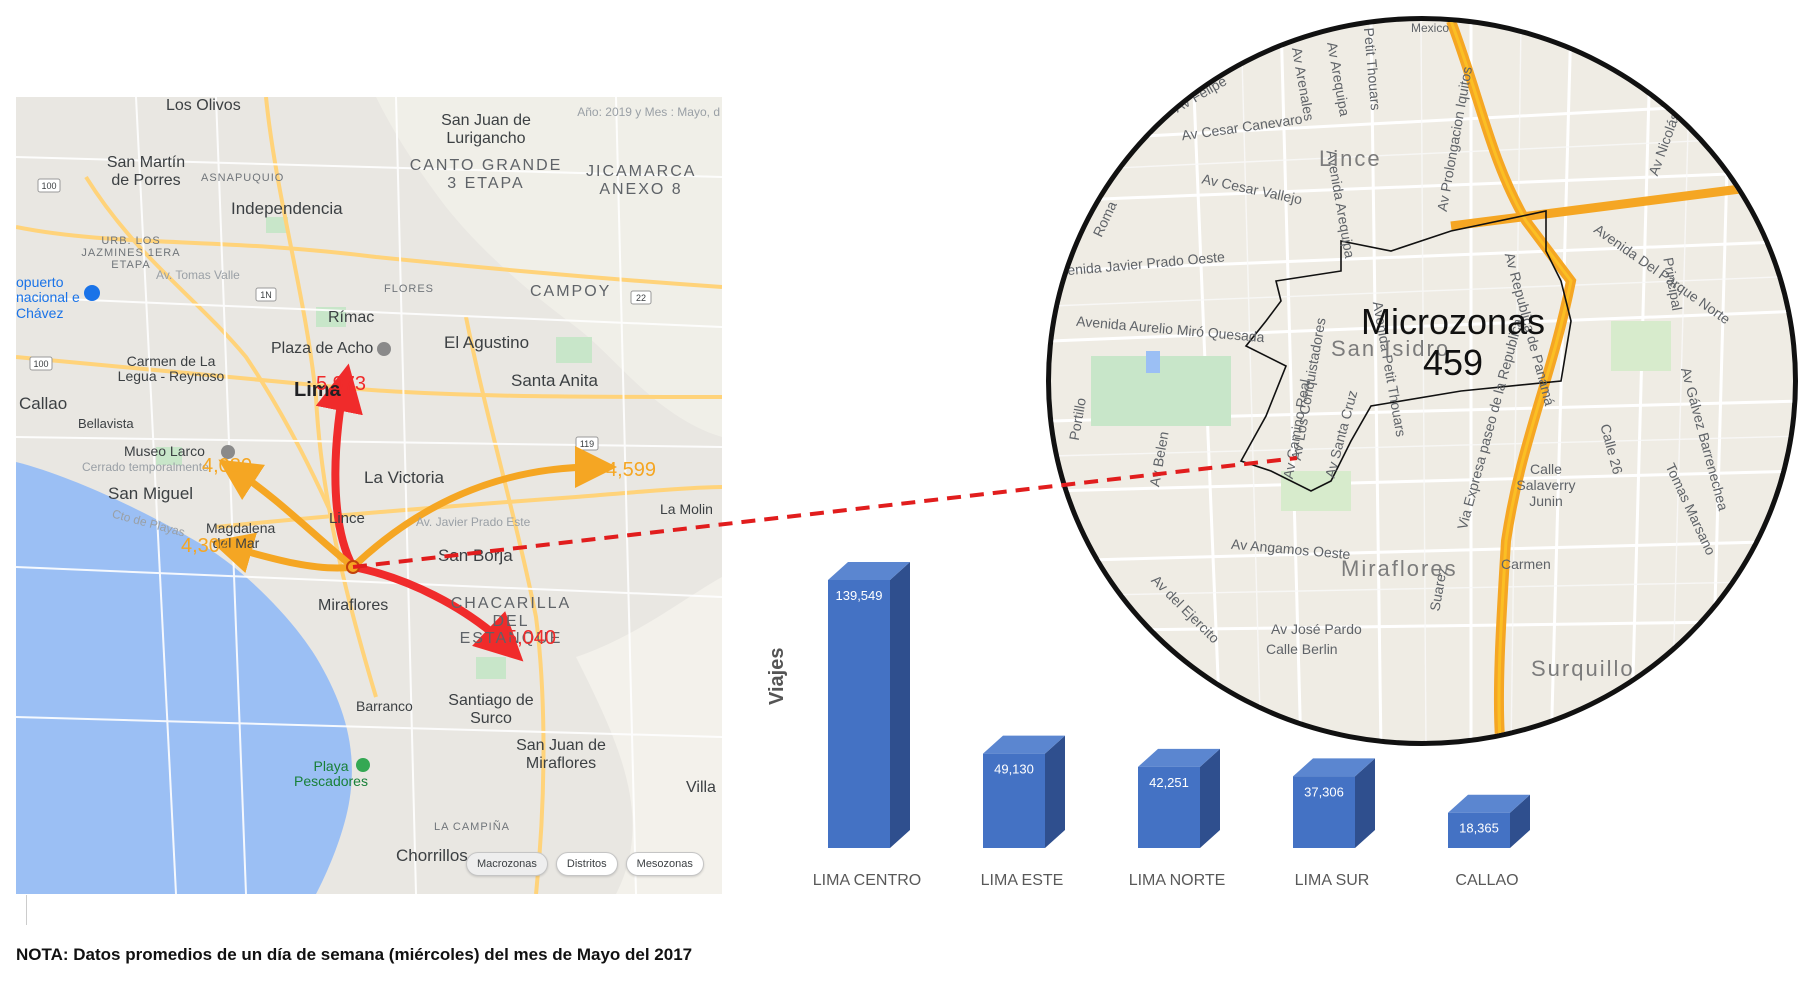  Describe the element at coordinates (1022, 880) in the screenshot. I see `category-label: LIMA ESTE` at that location.